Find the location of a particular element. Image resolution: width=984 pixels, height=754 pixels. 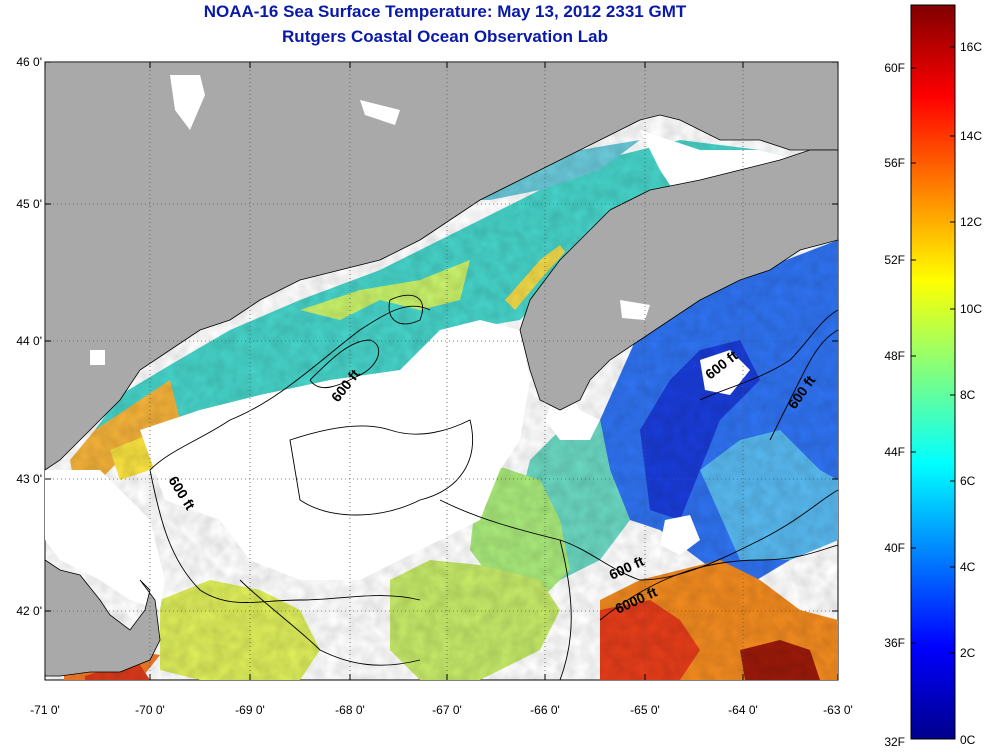

colorbar-fahrenheit-label: 48F is located at coordinates (894, 356).